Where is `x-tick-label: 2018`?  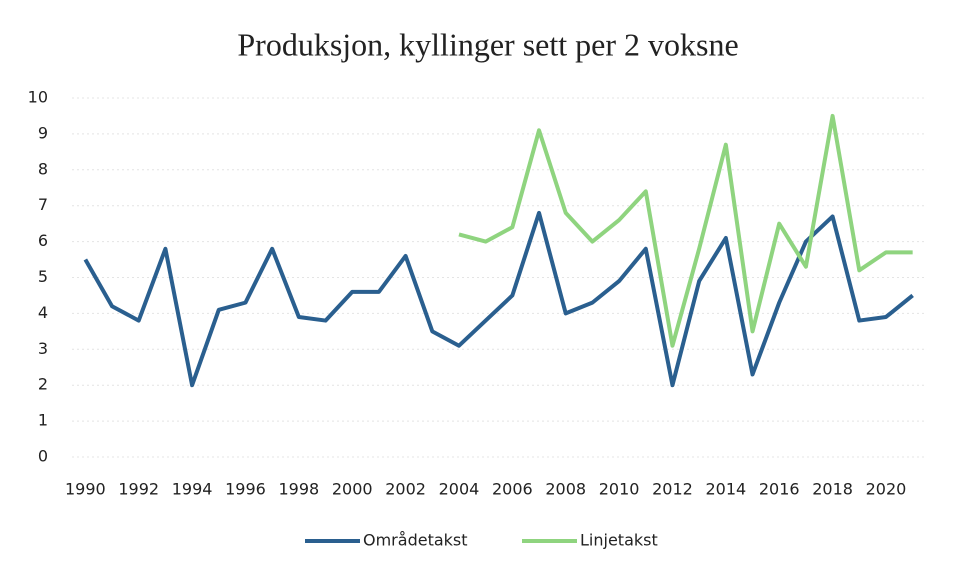
x-tick-label: 2018 is located at coordinates (832, 489).